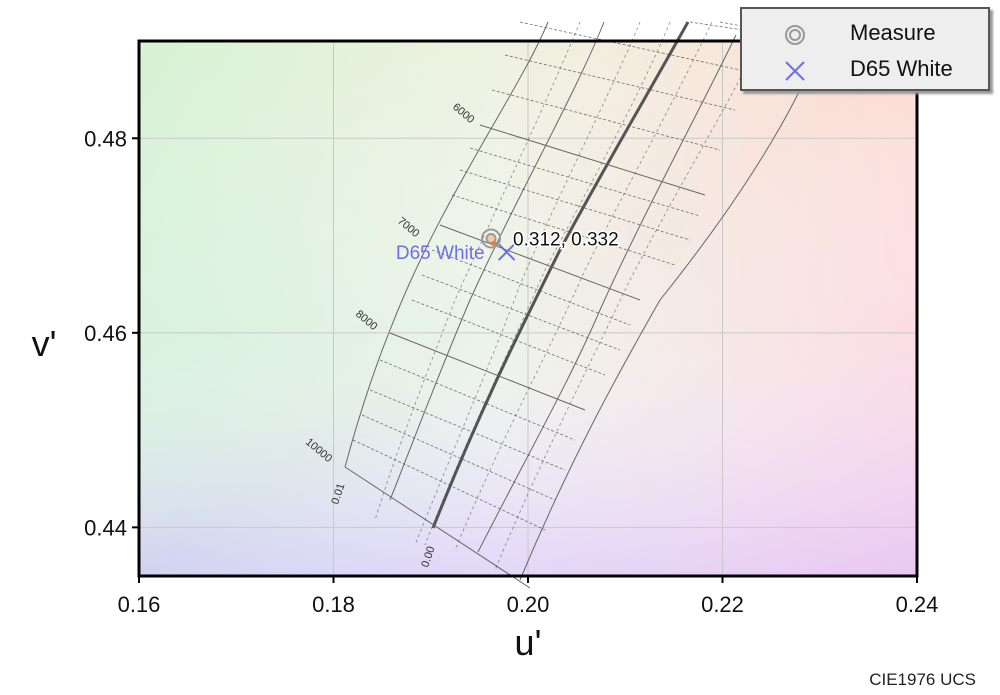 The width and height of the screenshot is (1000, 695). I want to click on x-axis-label: u', so click(528, 642).